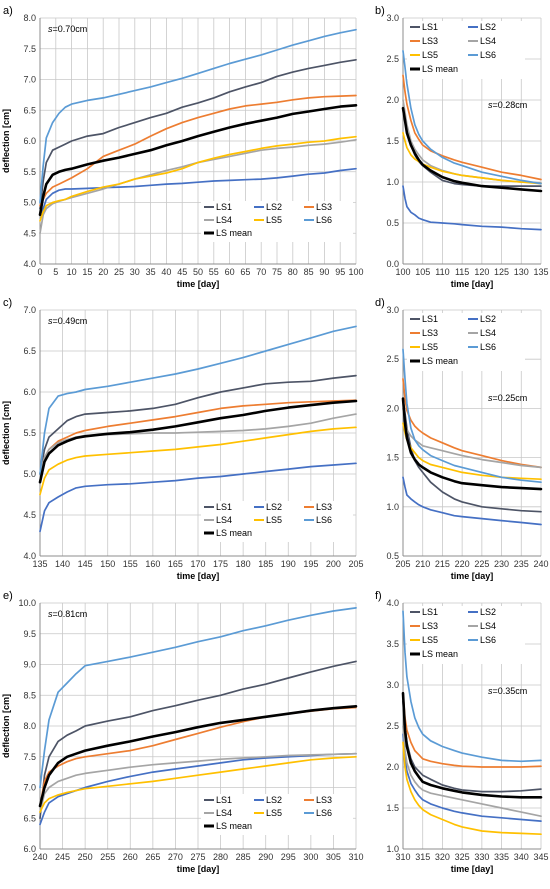 This screenshot has width=550, height=889. Describe the element at coordinates (521, 564) in the screenshot. I see `x-tick-label: 235` at that location.